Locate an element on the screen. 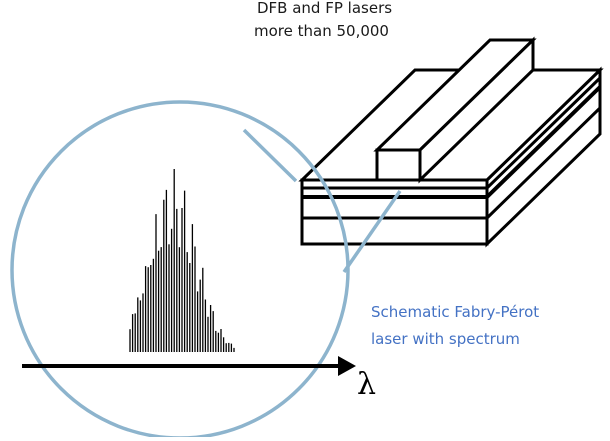  laser-ridge-front is located at coordinates (398, 165).